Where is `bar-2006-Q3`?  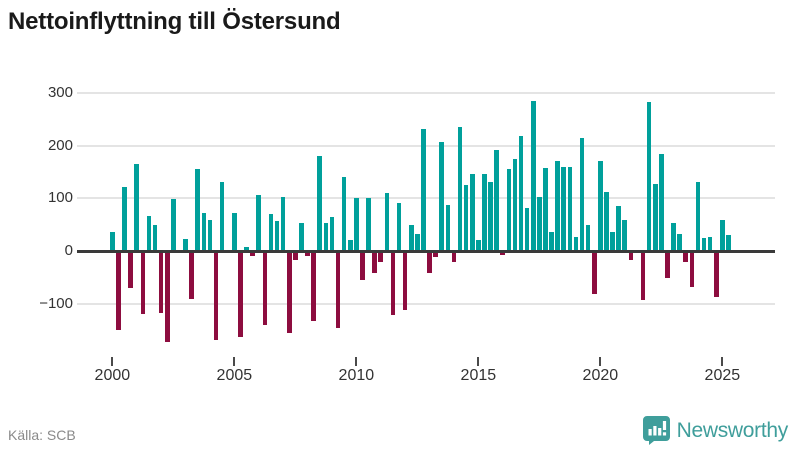
bar-2006-Q3 is located at coordinates (271, 232).